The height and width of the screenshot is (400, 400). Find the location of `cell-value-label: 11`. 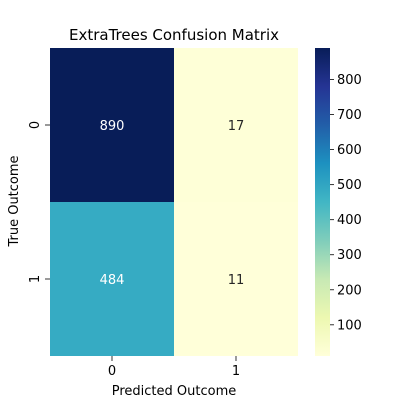

cell-value-label: 11 is located at coordinates (236, 280).